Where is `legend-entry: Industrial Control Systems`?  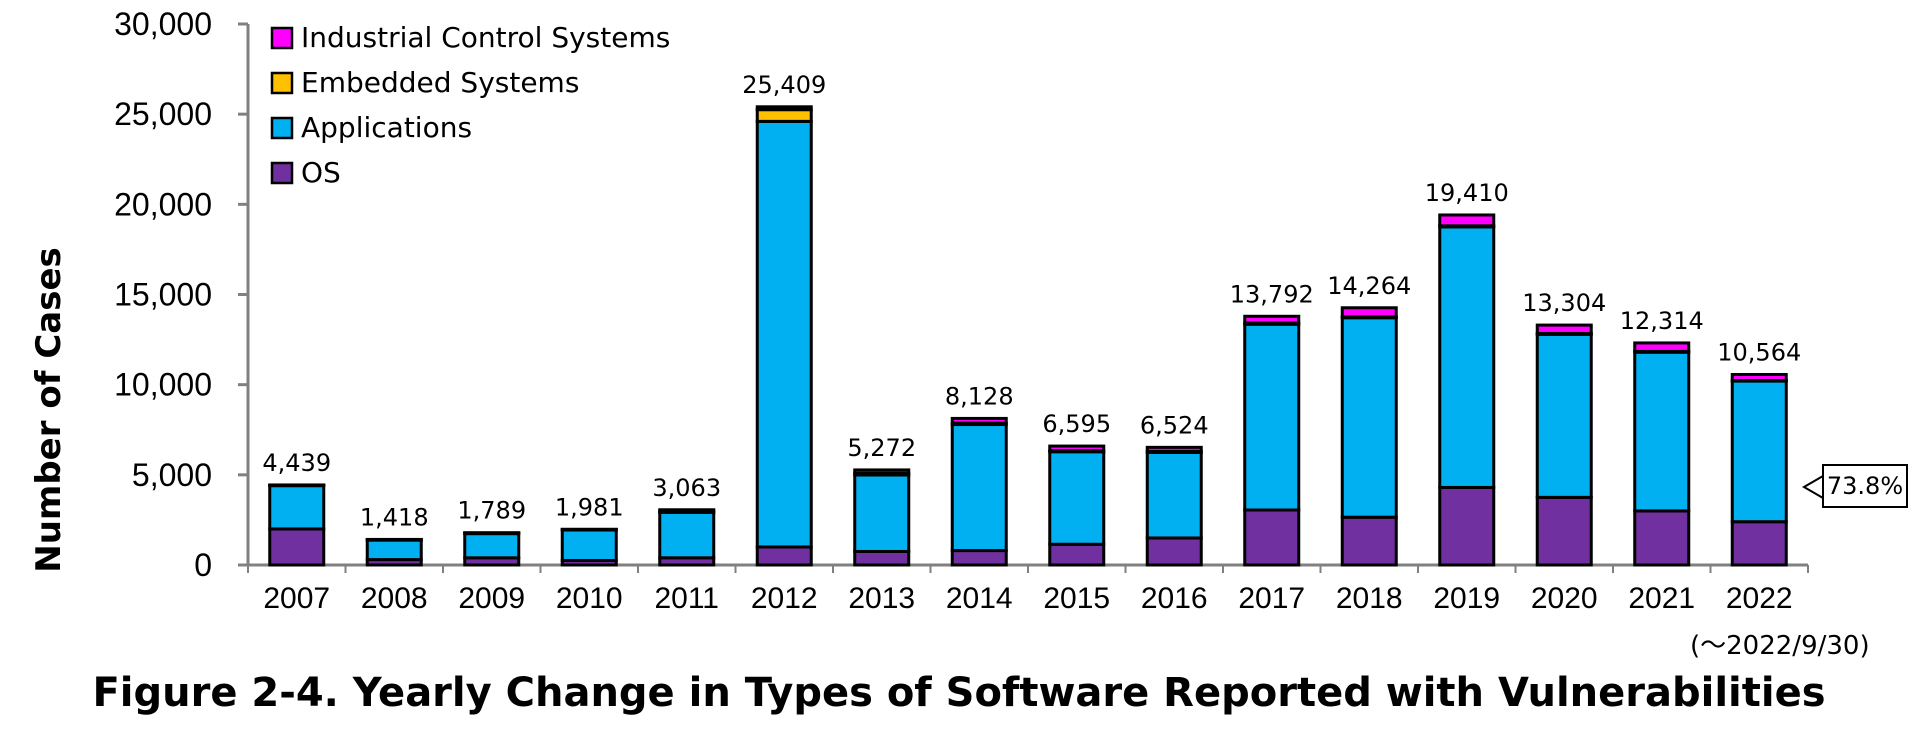
legend-entry: Industrial Control Systems is located at coordinates (485, 37).